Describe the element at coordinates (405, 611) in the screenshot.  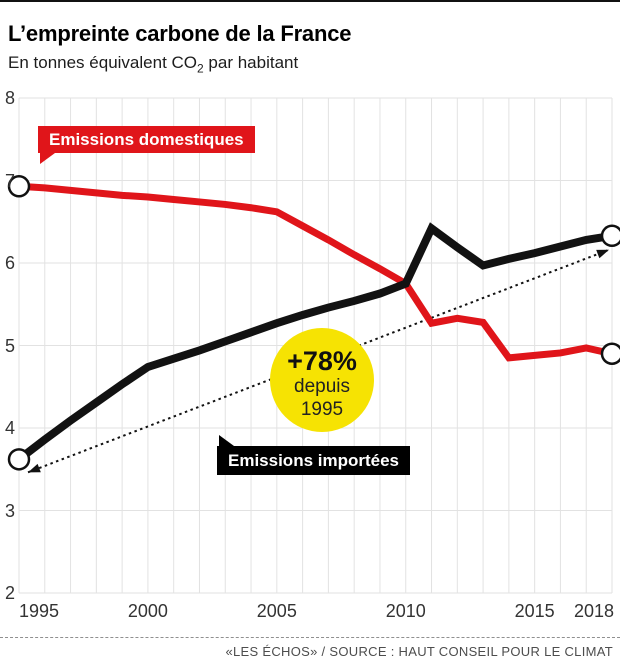
I see `x-tick-label: 2010` at that location.